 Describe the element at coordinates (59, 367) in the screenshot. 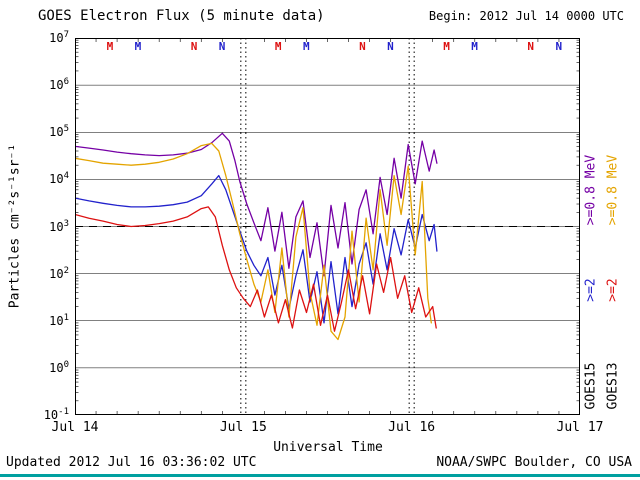

I see `y-tick-label: 10⁰` at that location.